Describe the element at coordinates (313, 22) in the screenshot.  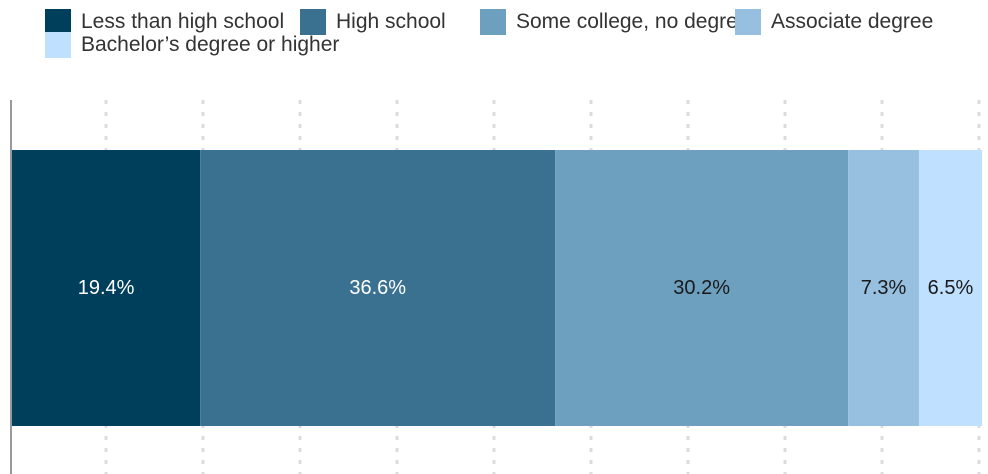
I see `legend-swatch-high-school` at that location.